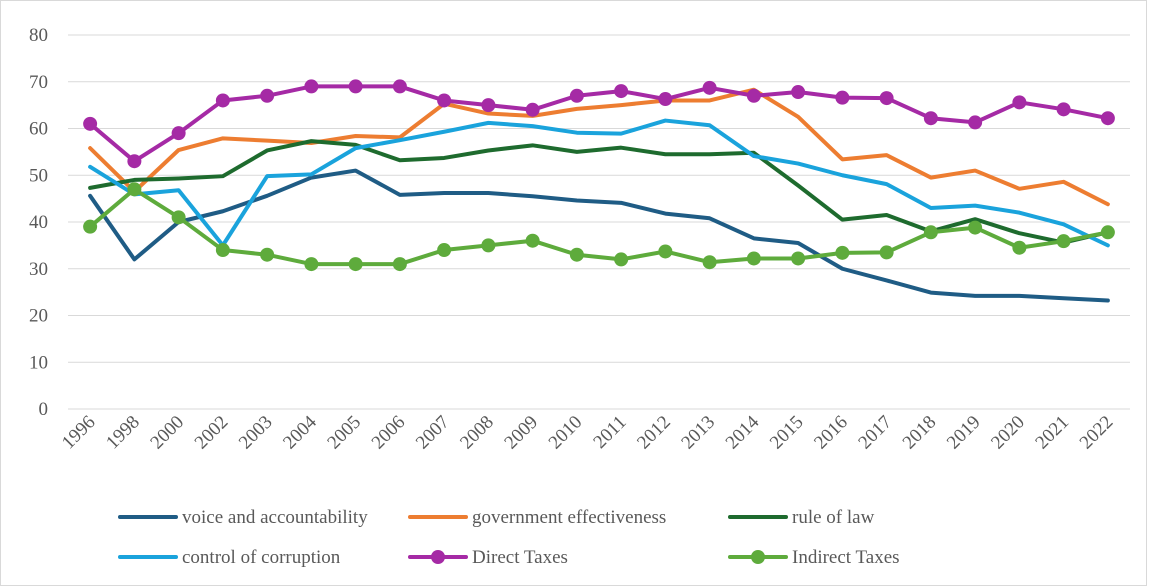 Image resolution: width=1149 pixels, height=588 pixels. I want to click on x-tick-label: 2020, so click(1008, 433).